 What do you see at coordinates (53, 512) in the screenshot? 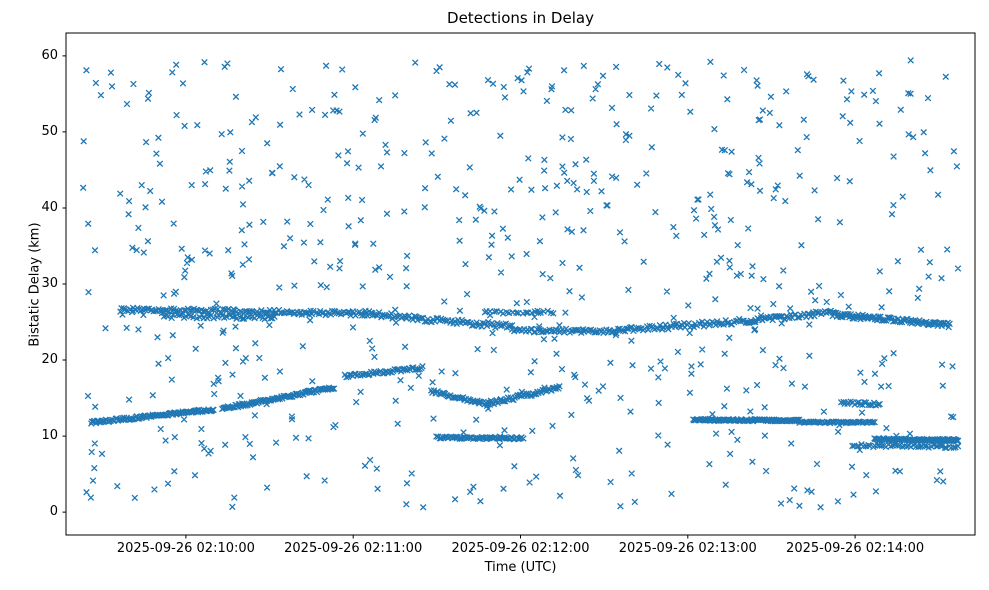
I see `y-tick-label: 0` at bounding box center [53, 512].